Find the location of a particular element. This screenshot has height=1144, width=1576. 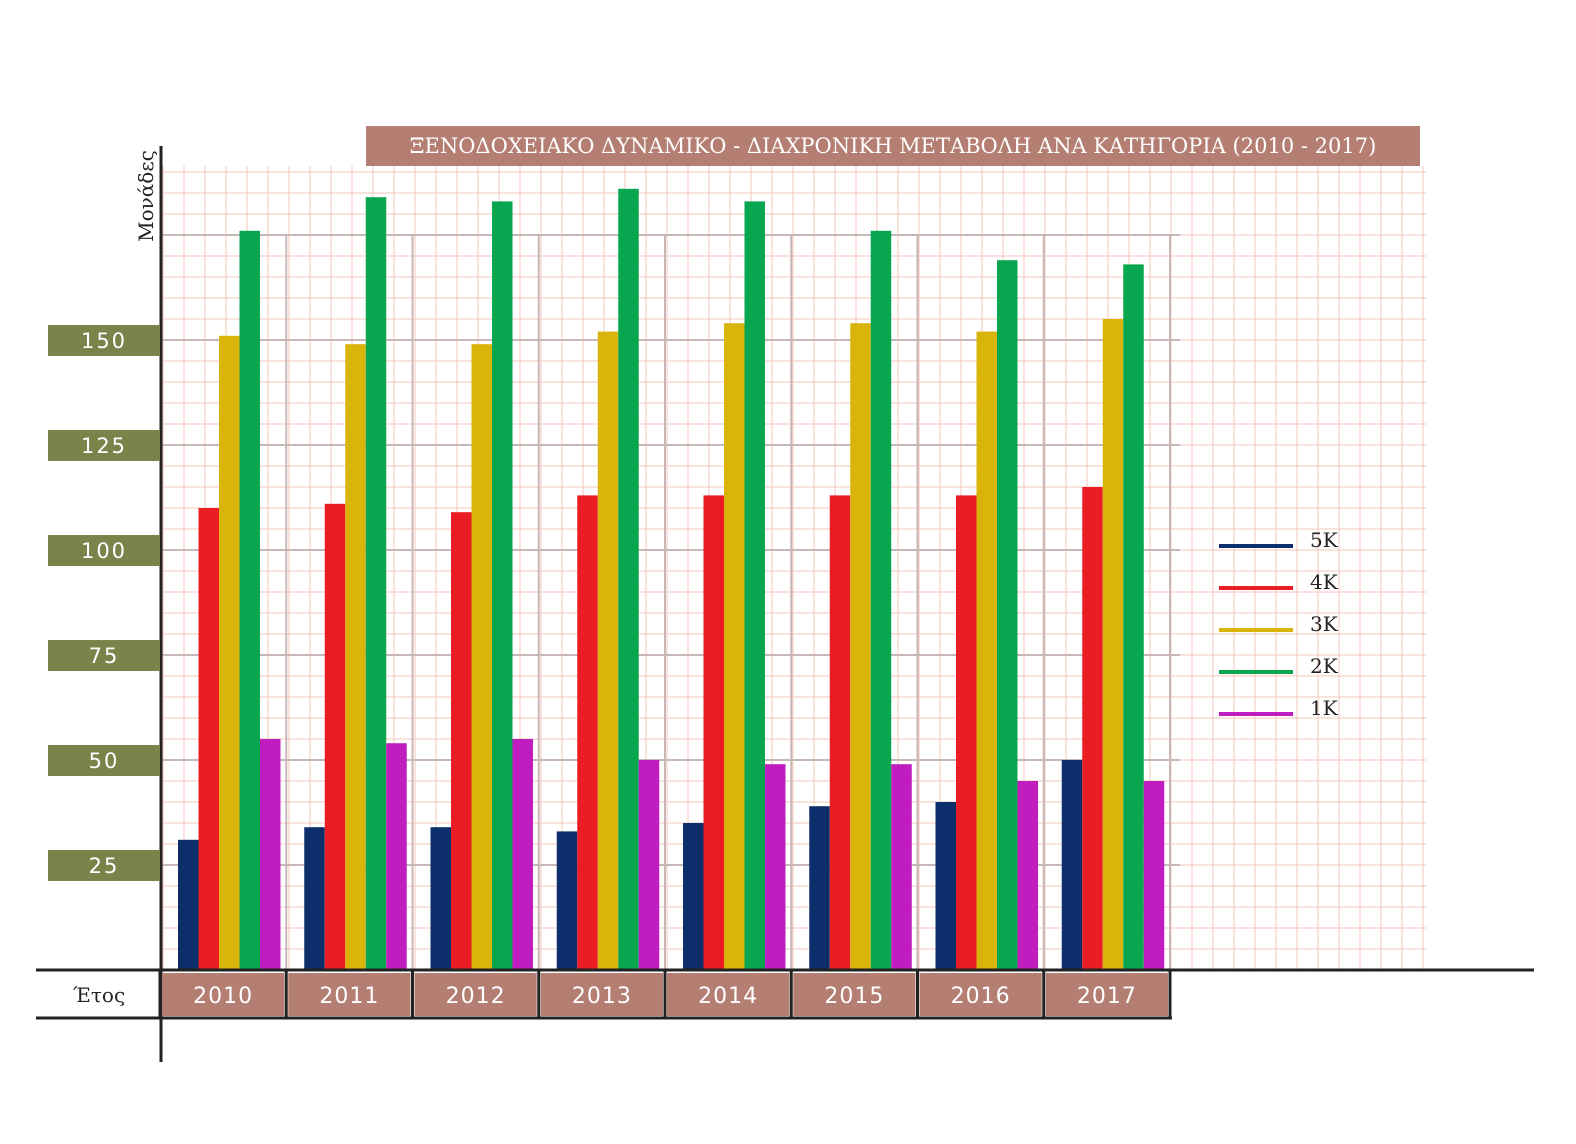

bar-3k-2017 is located at coordinates (1113, 644).